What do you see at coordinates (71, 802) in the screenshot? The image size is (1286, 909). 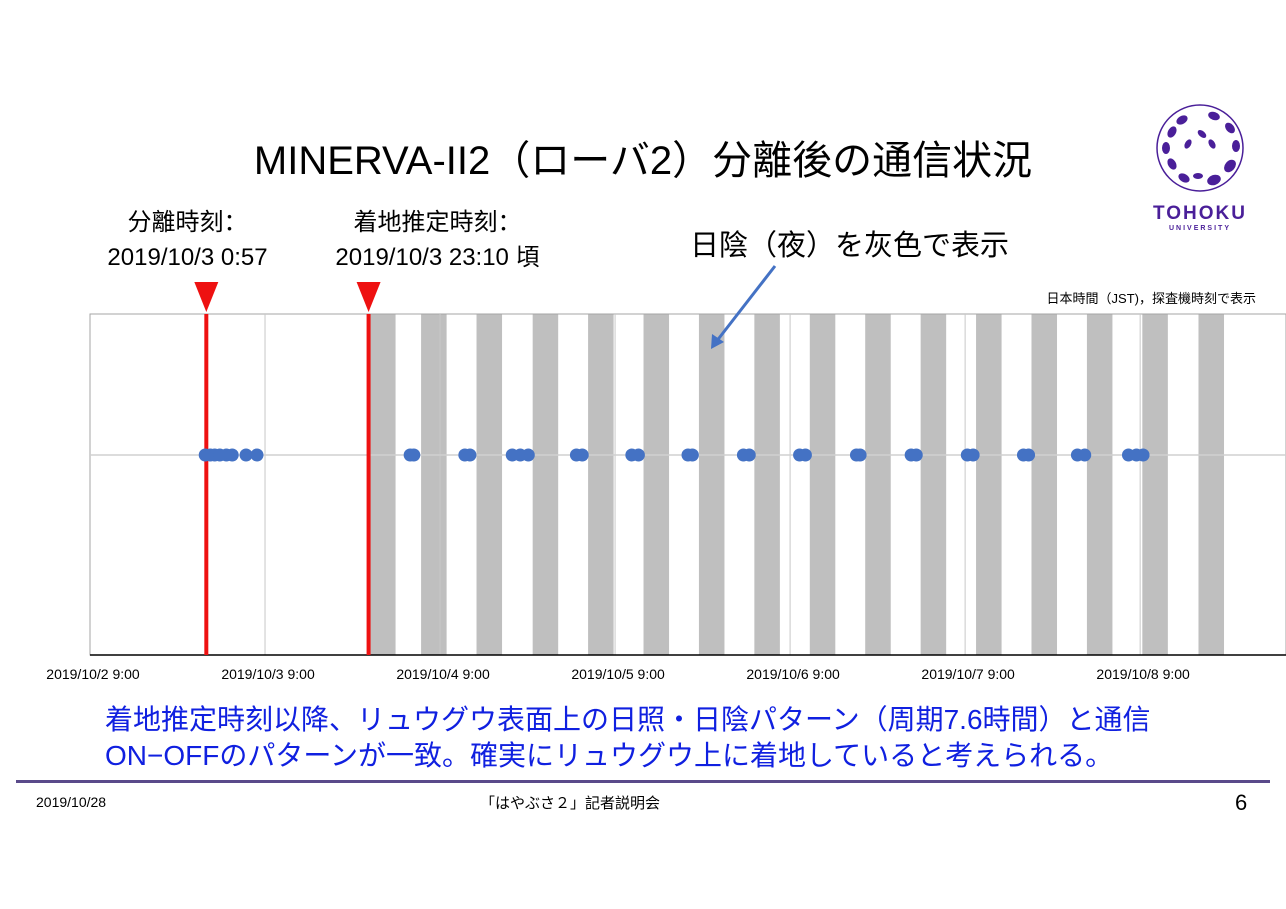 I see `footer-date: 2019/10/28` at bounding box center [71, 802].